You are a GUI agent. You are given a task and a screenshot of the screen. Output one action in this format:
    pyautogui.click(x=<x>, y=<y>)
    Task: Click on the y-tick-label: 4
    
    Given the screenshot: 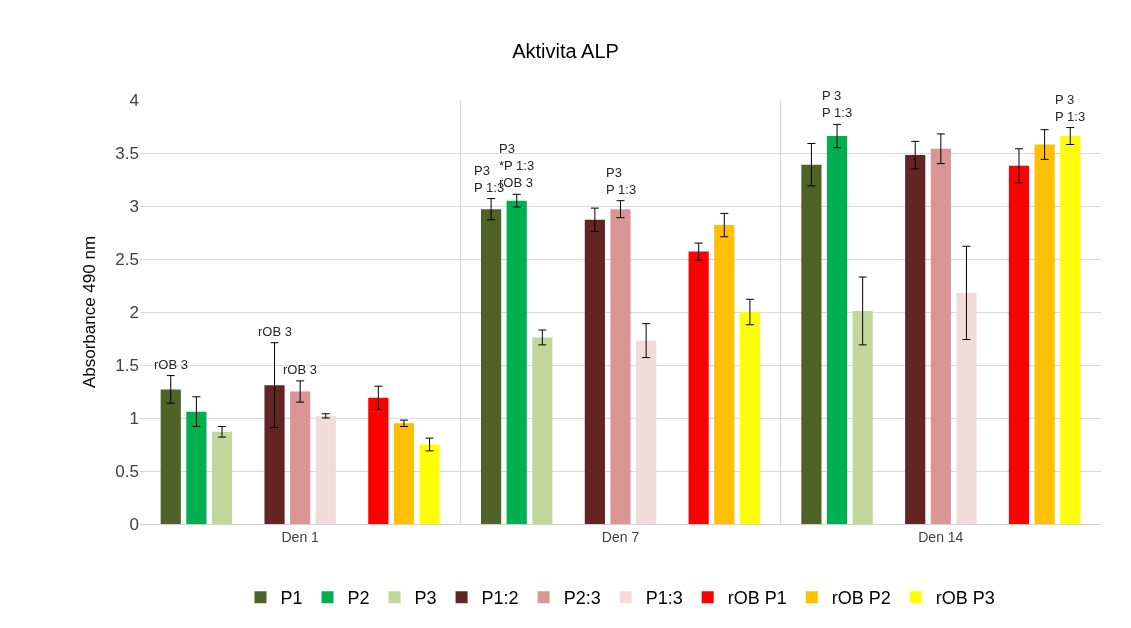 What is the action you would take?
    pyautogui.click(x=134, y=100)
    